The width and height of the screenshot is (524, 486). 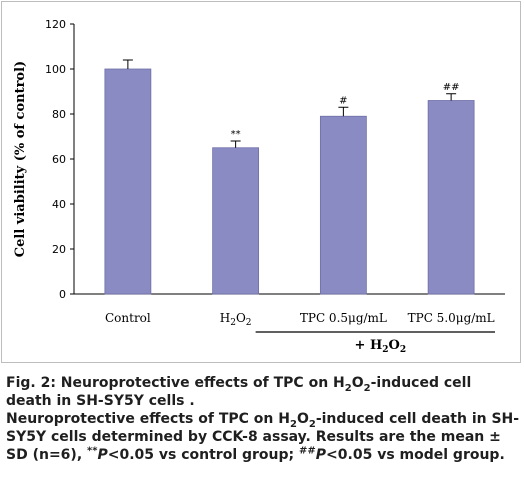 What do you see at coordinates (20, 159) in the screenshot?
I see `y-axis-title: Cell viability (% of control)` at bounding box center [20, 159].